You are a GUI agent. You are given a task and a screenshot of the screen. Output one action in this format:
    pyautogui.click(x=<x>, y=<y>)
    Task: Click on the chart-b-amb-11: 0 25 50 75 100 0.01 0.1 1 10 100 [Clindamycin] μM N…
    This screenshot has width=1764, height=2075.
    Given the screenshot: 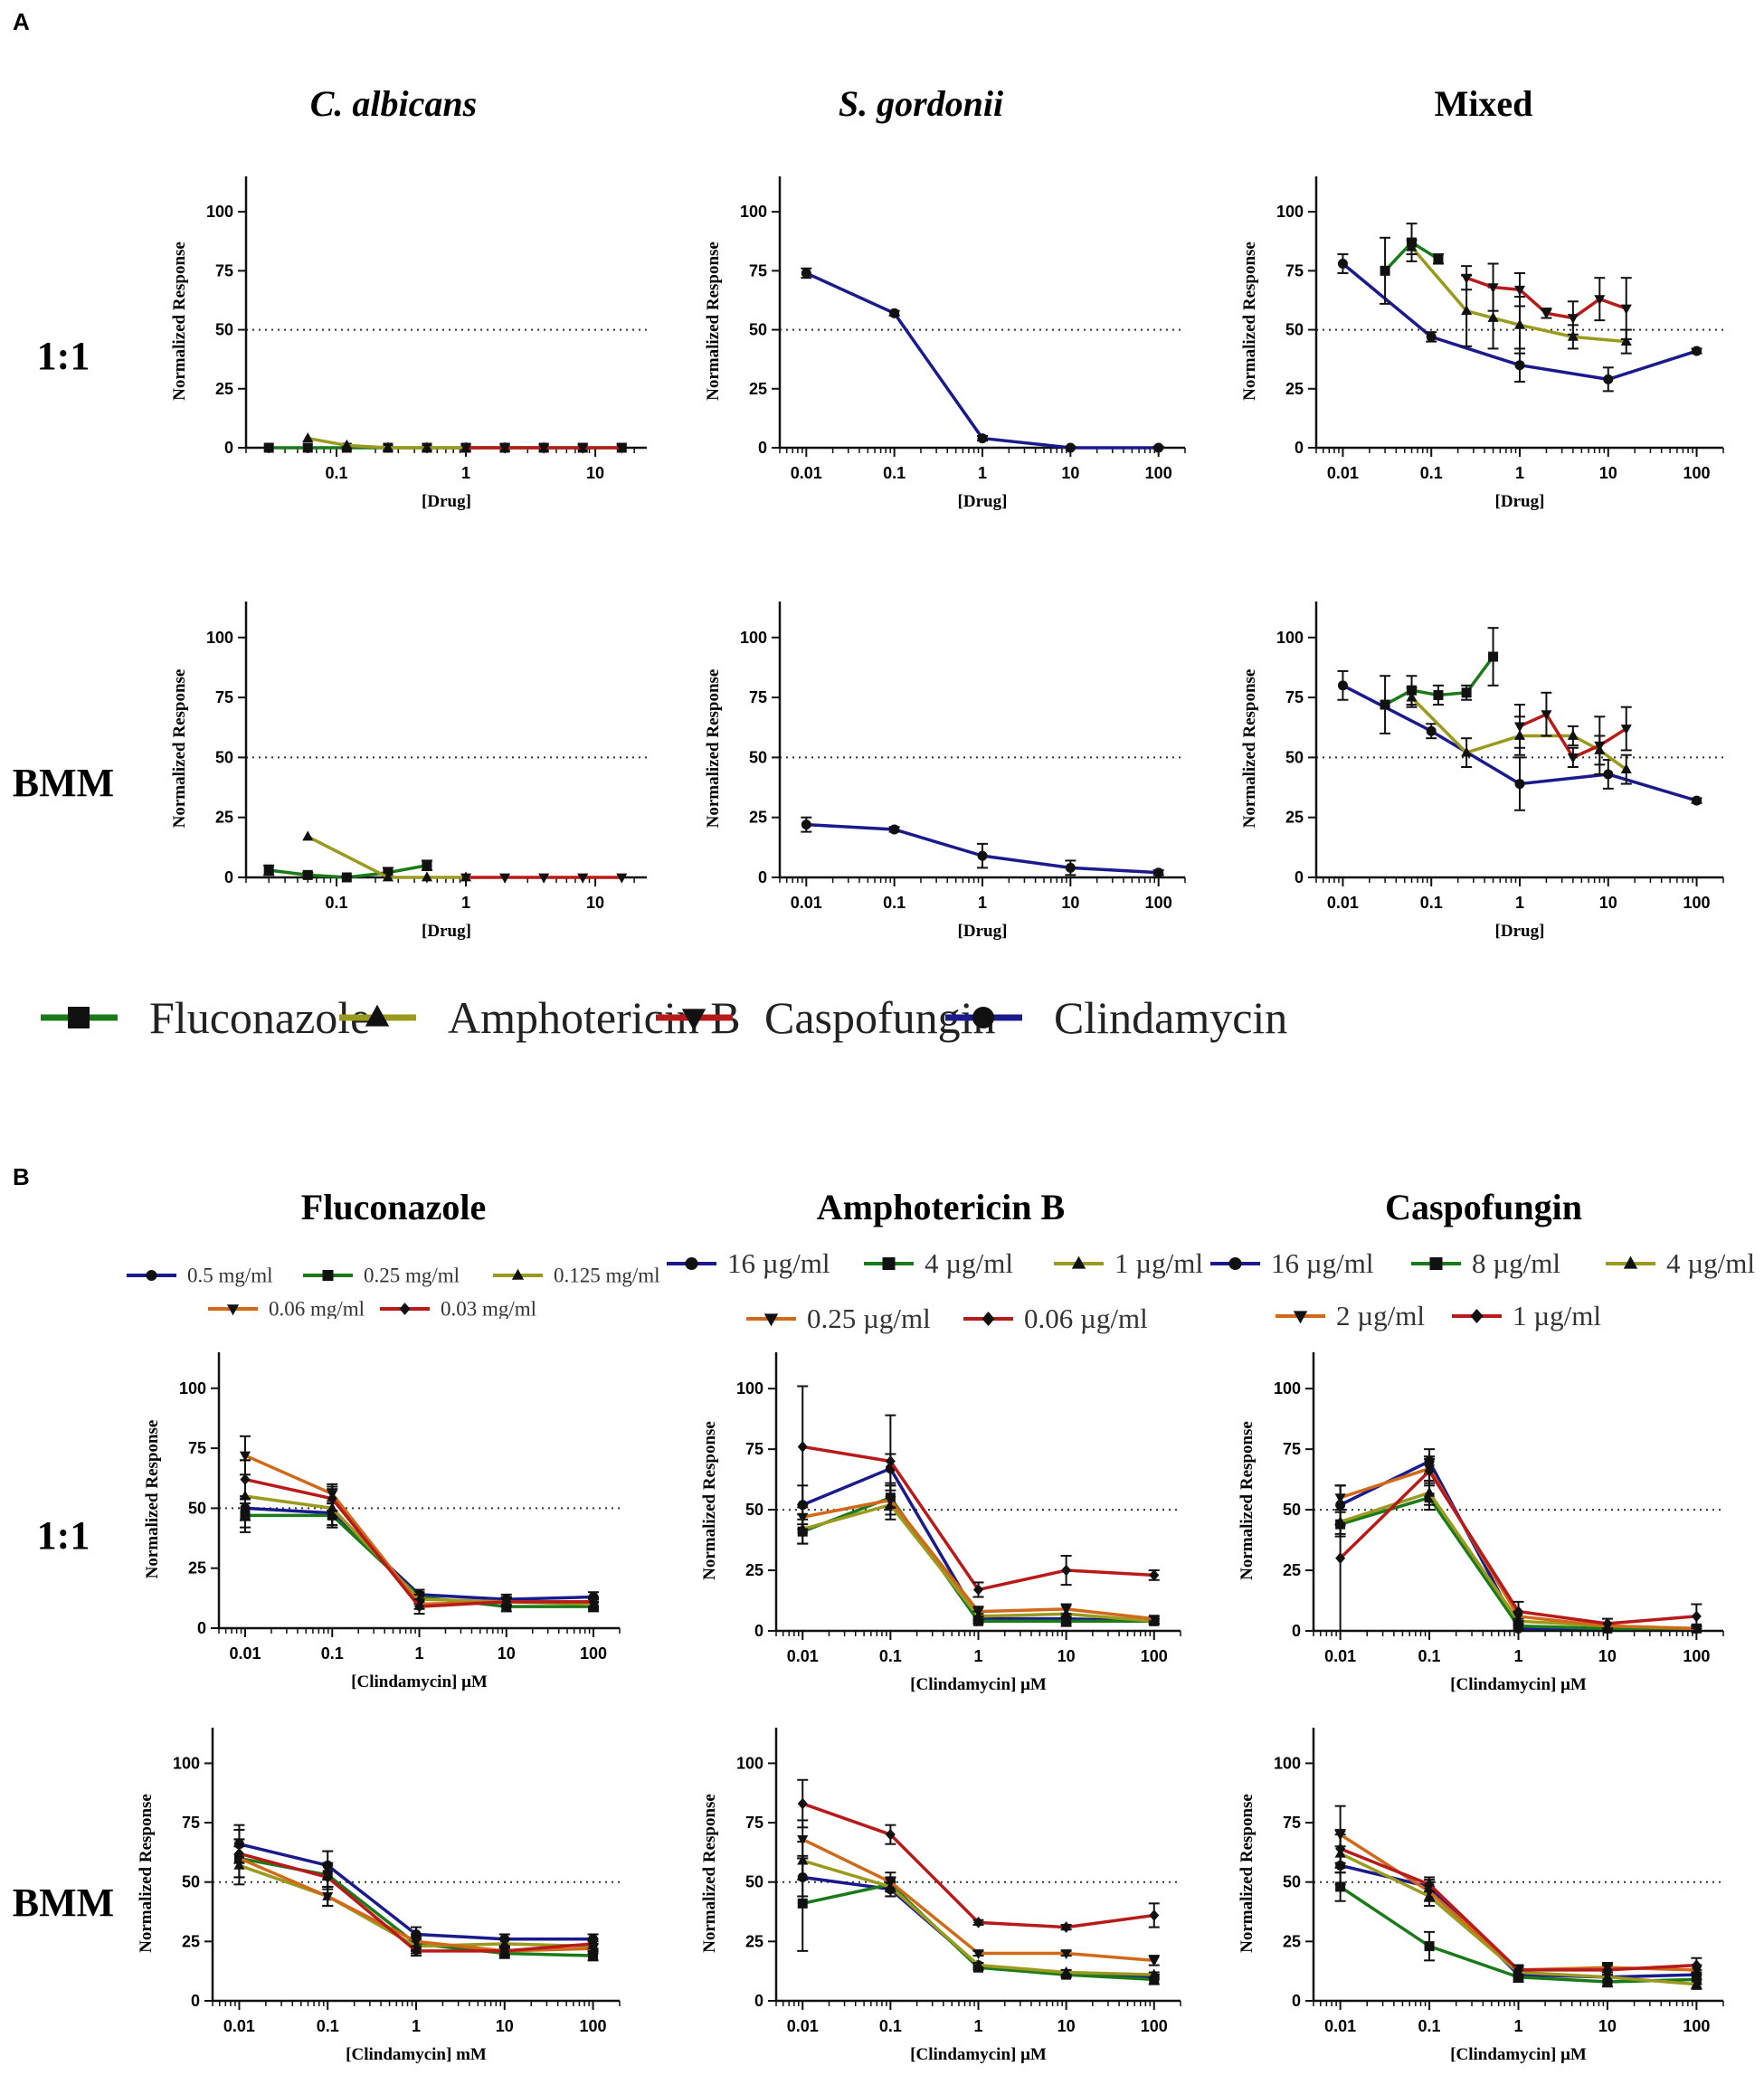 What is the action you would take?
    pyautogui.click(x=940, y=1523)
    